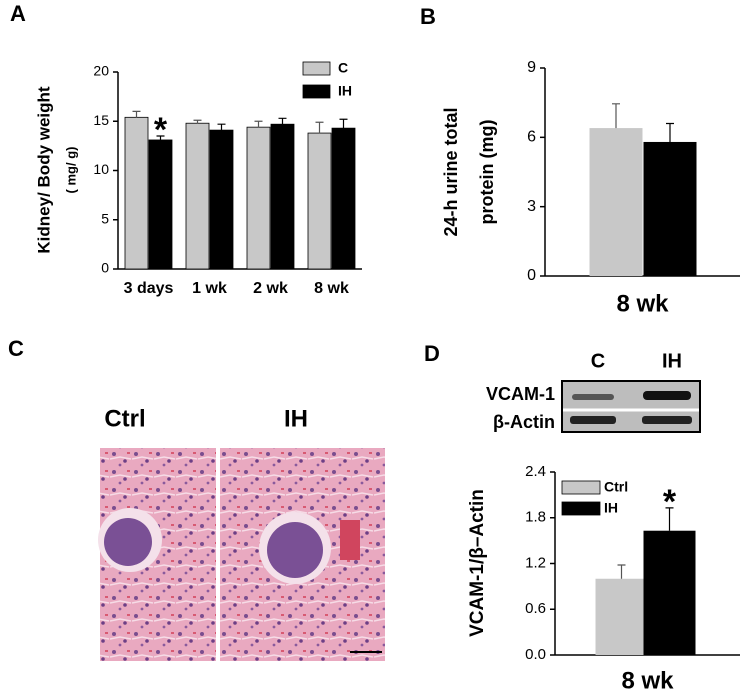  What do you see at coordinates (524, 422) in the screenshot?
I see `blot-row-label: β-Actin` at bounding box center [524, 422].